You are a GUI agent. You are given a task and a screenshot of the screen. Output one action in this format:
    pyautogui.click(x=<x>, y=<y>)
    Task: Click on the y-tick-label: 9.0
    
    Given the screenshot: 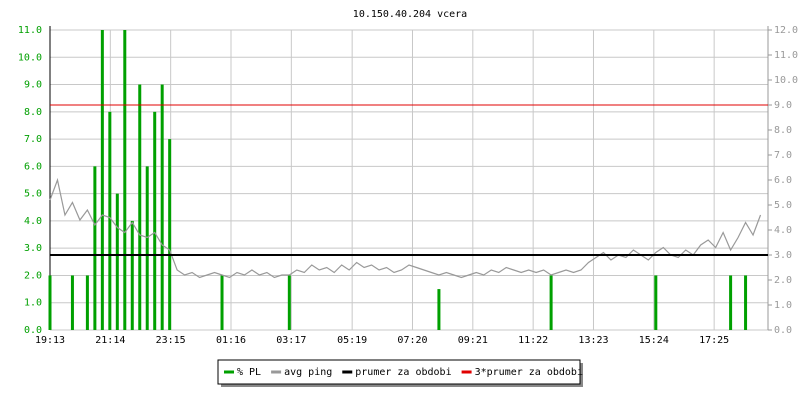 What is the action you would take?
    pyautogui.click(x=33, y=85)
    